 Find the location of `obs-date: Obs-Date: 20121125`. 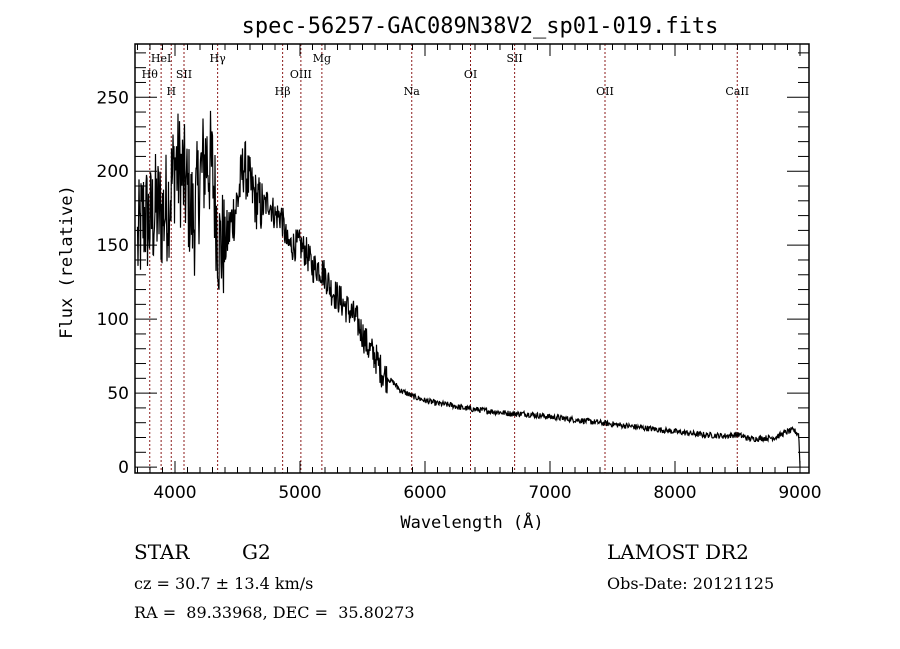

obs-date: Obs-Date: 20121125 is located at coordinates (691, 583).